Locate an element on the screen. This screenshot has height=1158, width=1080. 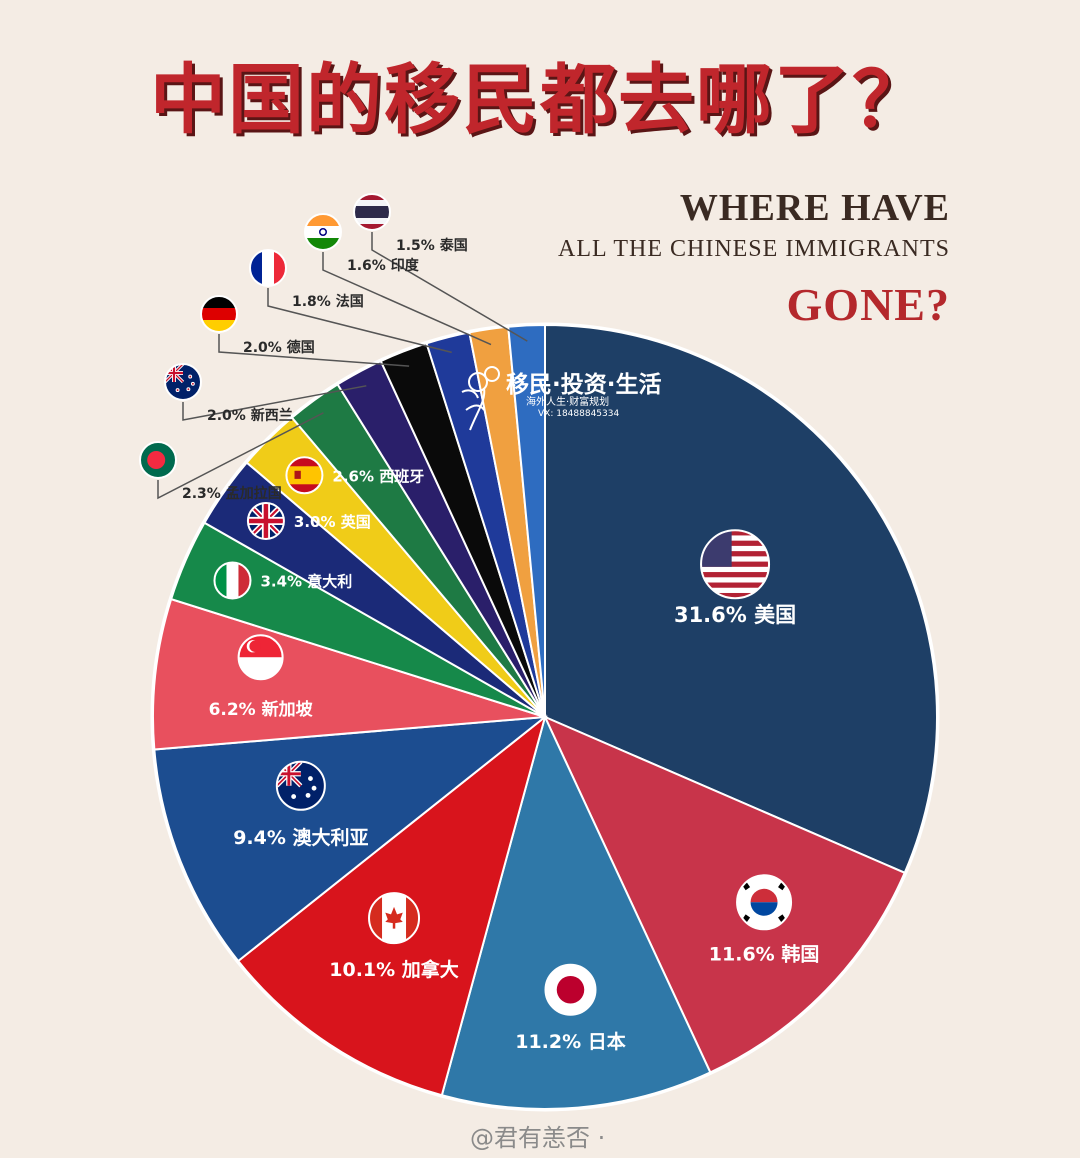
slice-label-10: 2.0% 新西兰 is located at coordinates (250, 415).